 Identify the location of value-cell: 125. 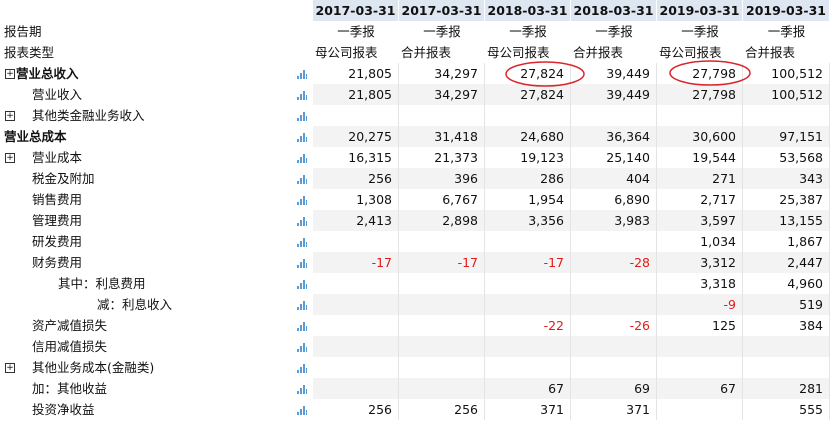
(700, 325).